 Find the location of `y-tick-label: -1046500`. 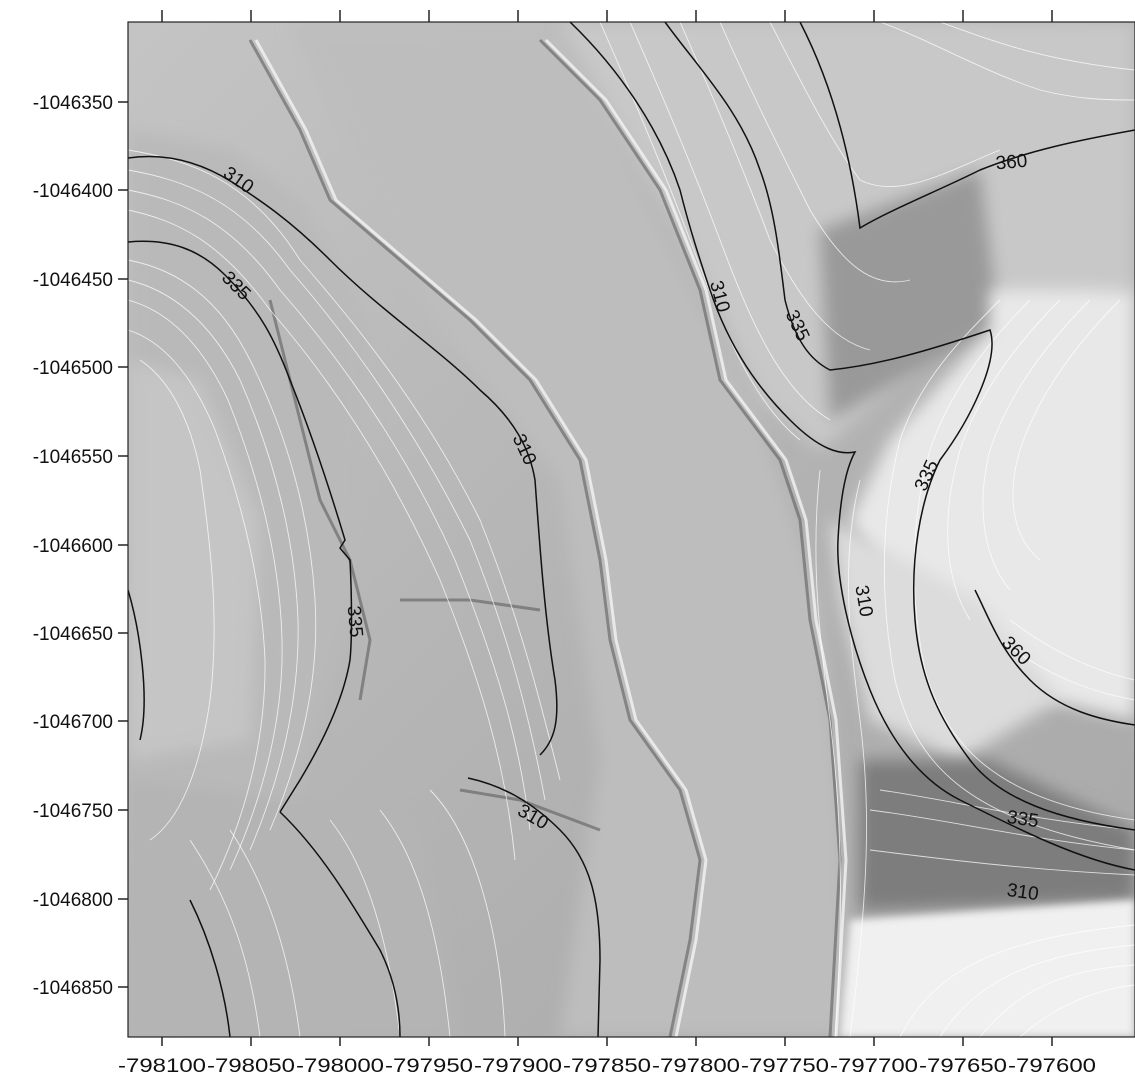

y-tick-label: -1046500 is located at coordinates (73, 368).